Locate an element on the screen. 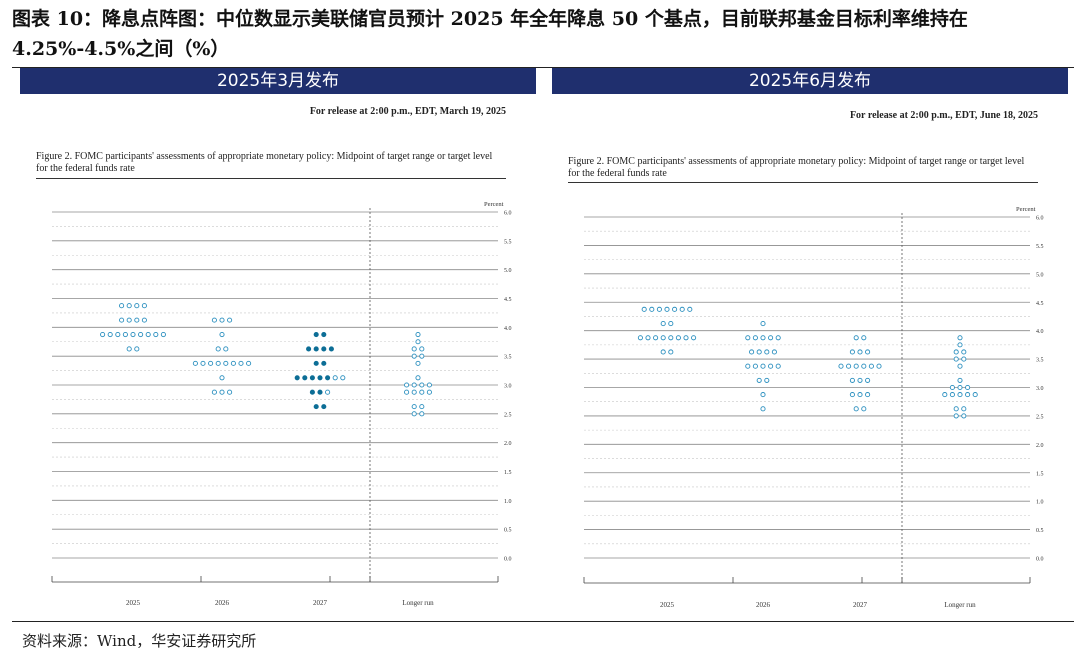  y-tick-label: 1.0 is located at coordinates (1040, 503).